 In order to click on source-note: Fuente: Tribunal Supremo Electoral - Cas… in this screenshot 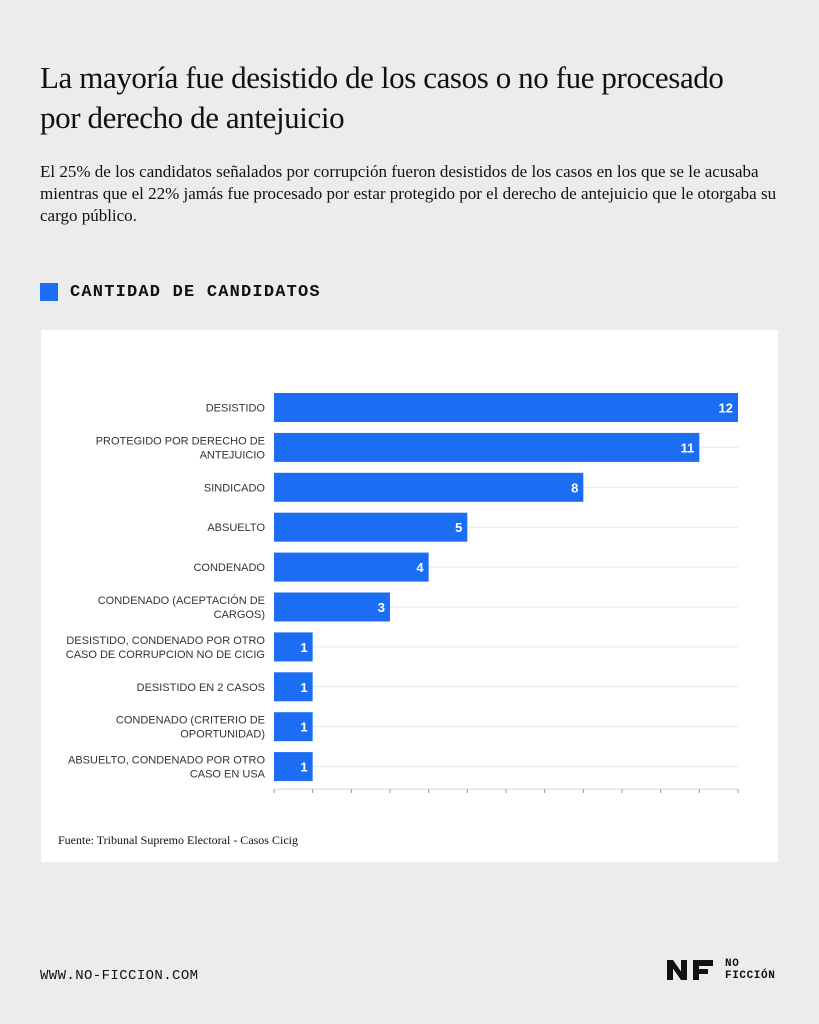, I will do `click(178, 840)`.